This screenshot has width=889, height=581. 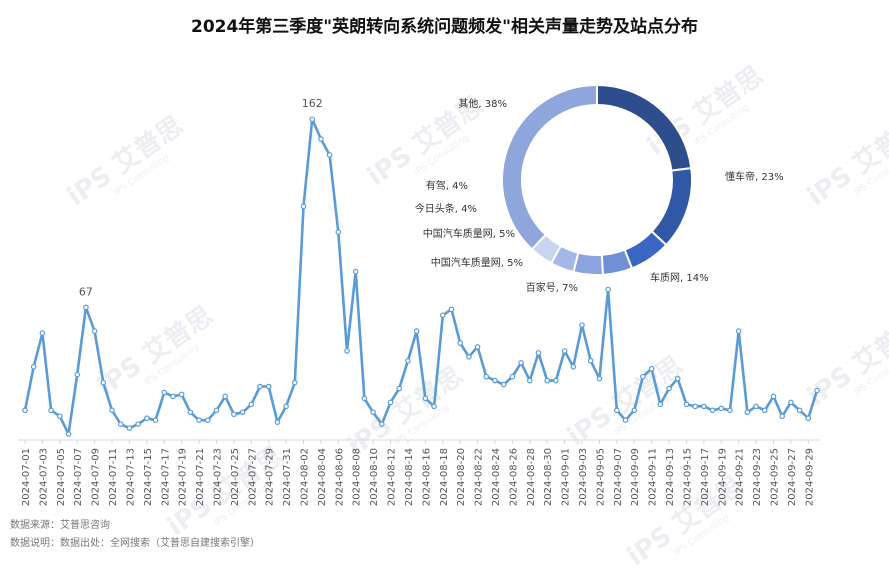 What do you see at coordinates (357, 477) in the screenshot?
I see `x-tick-label: 2024-08-08` at bounding box center [357, 477].